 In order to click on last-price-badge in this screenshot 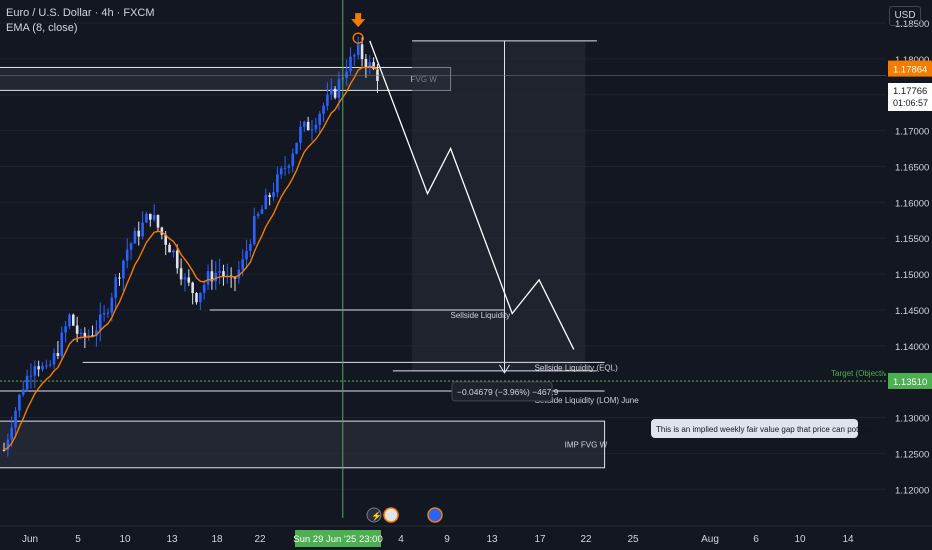, I will do `click(910, 68)`.